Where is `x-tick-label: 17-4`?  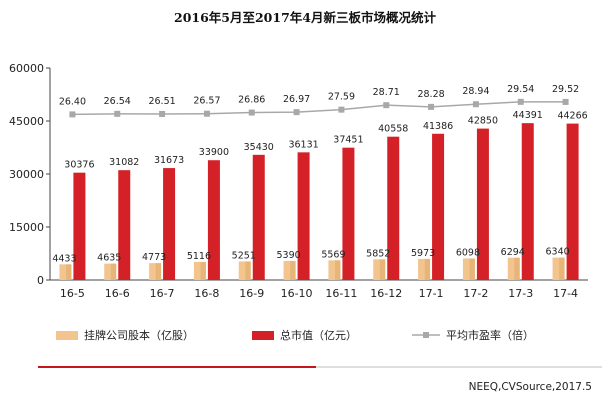 x-tick-label: 17-4 is located at coordinates (565, 293).